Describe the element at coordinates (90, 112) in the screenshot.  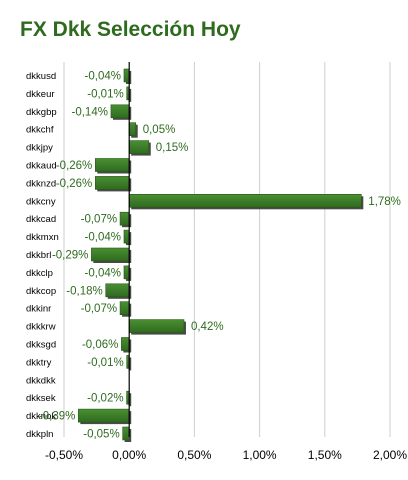
I see `data-label: -0,14%` at that location.